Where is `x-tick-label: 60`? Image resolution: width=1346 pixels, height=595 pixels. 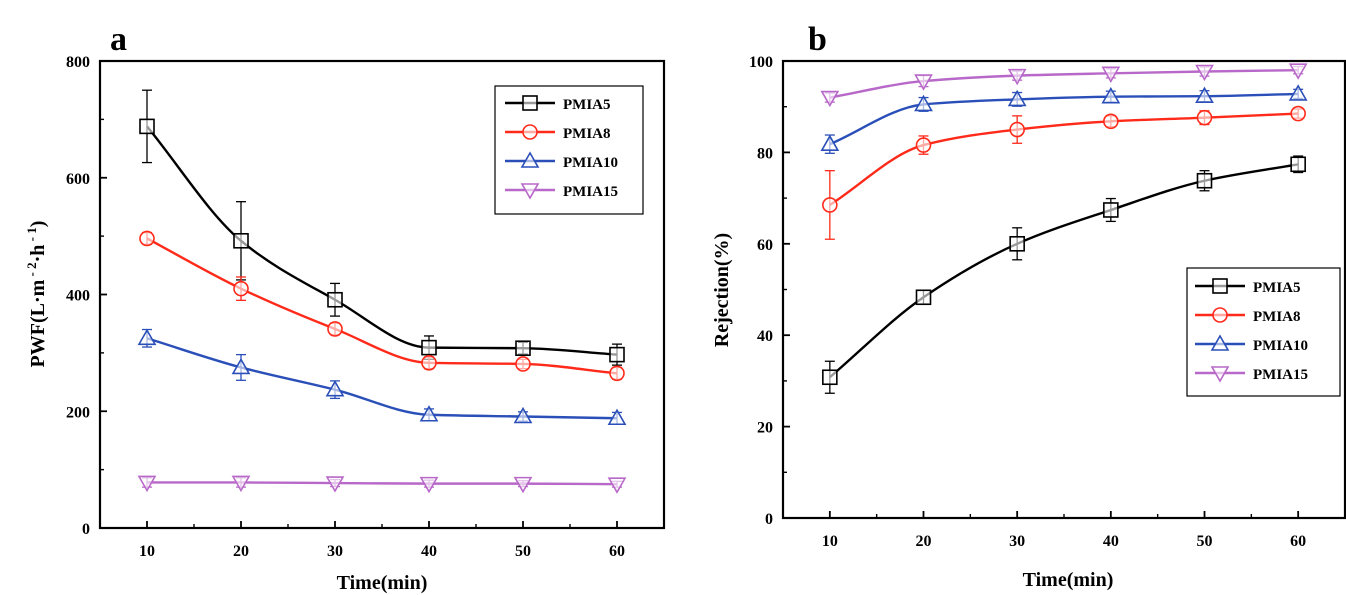 x-tick-label: 60 is located at coordinates (617, 551).